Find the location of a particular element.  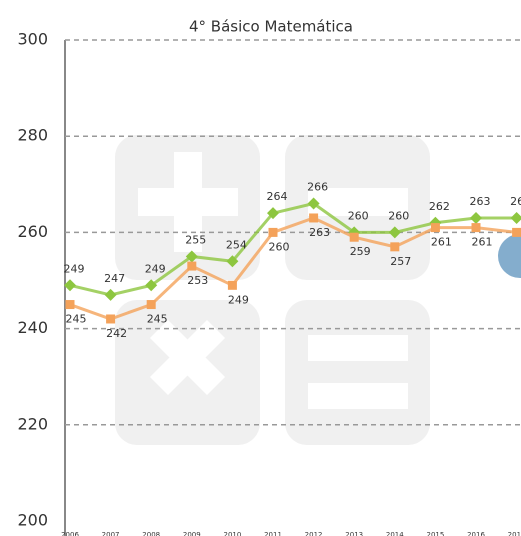

highlight-circle is located at coordinates (509, 256).